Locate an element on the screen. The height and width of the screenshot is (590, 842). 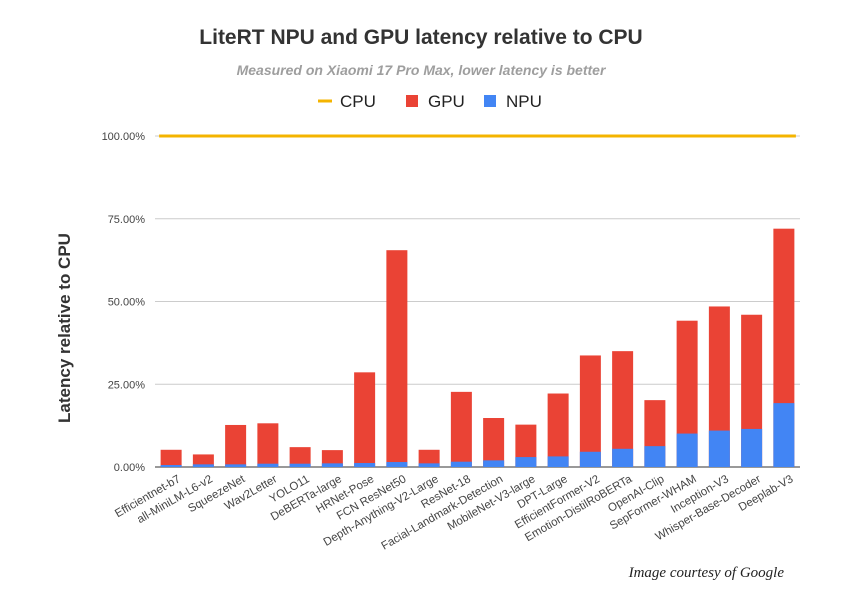
legend-label: NPU is located at coordinates (524, 101).